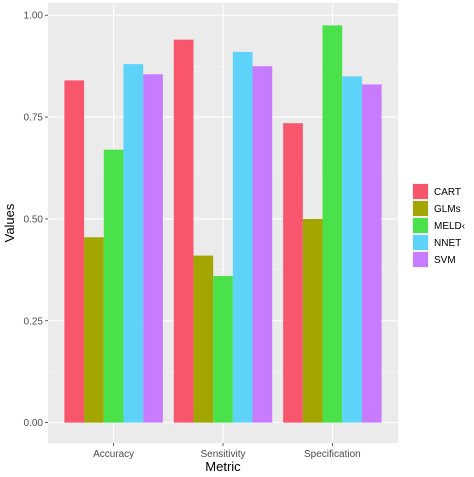 The height and width of the screenshot is (477, 474). What do you see at coordinates (420, 259) in the screenshot?
I see `legend-key-svm` at bounding box center [420, 259].